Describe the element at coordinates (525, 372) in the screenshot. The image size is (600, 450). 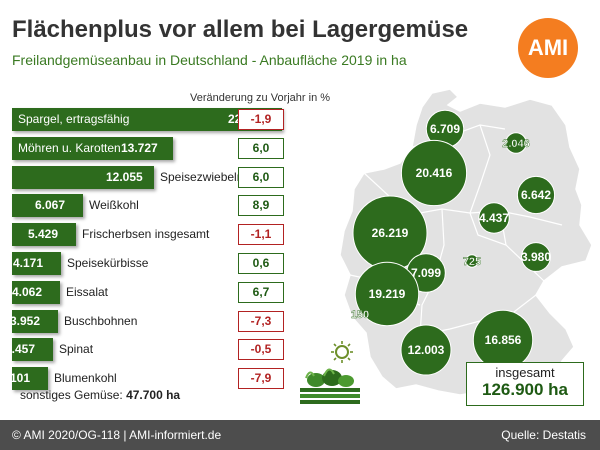
I see `total-label: insgesamt` at that location.